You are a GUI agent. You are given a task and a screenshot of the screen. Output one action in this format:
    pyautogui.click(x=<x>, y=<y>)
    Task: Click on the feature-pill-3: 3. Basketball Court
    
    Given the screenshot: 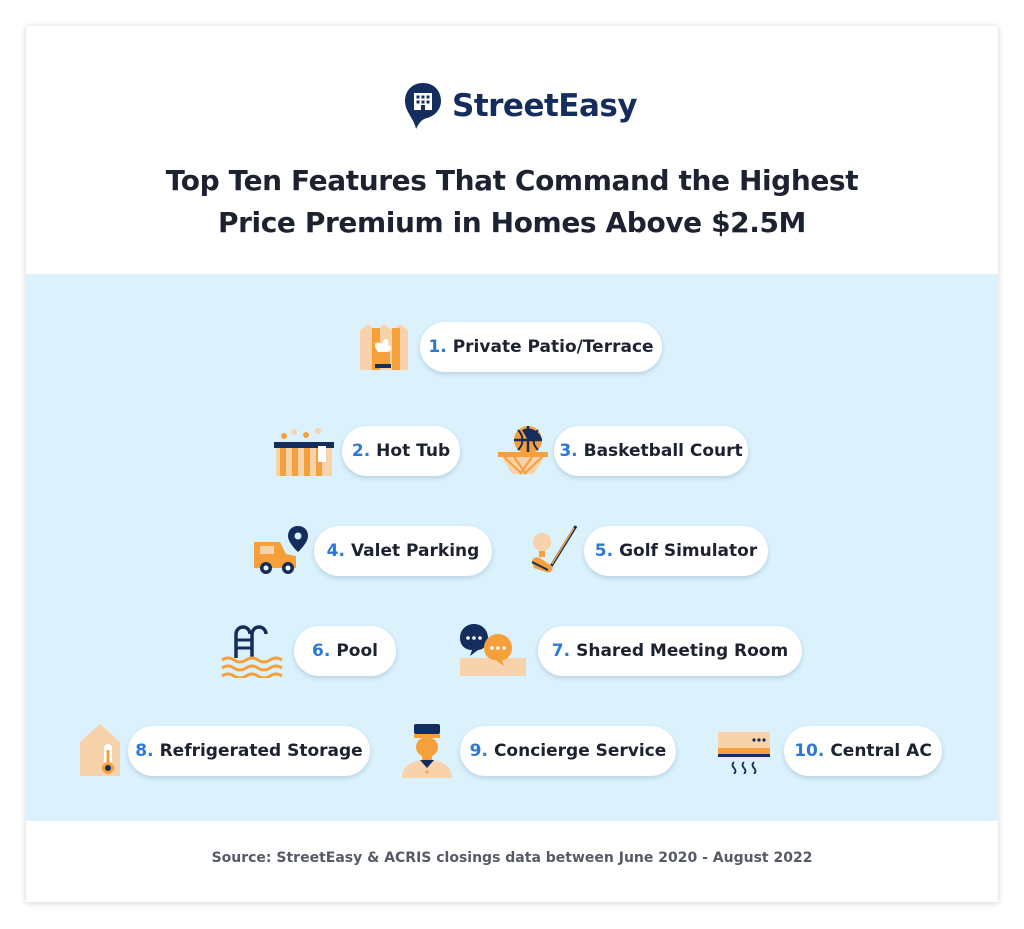 What is the action you would take?
    pyautogui.click(x=651, y=451)
    